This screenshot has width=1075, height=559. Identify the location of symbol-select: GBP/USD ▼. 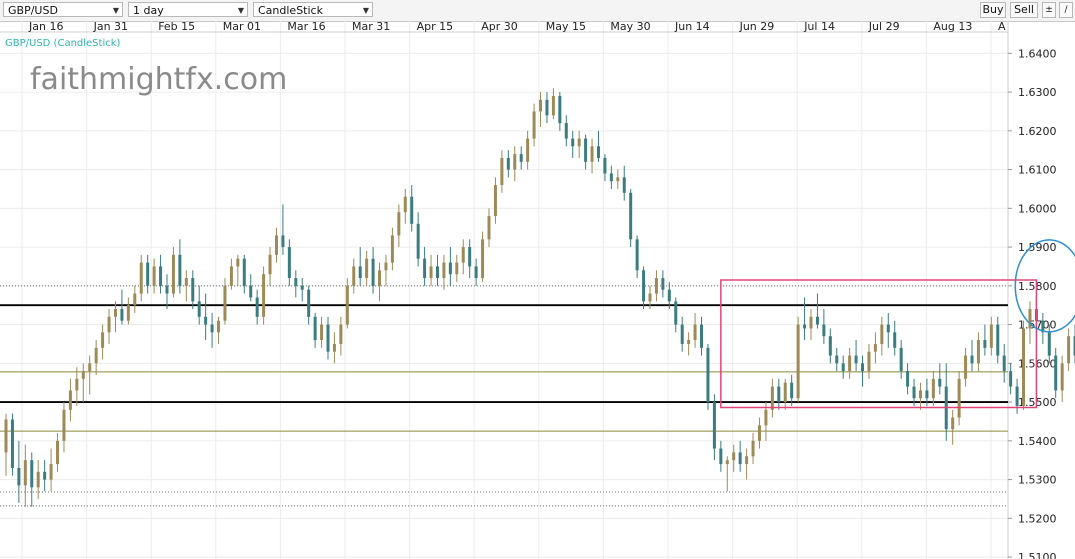
(63, 9).